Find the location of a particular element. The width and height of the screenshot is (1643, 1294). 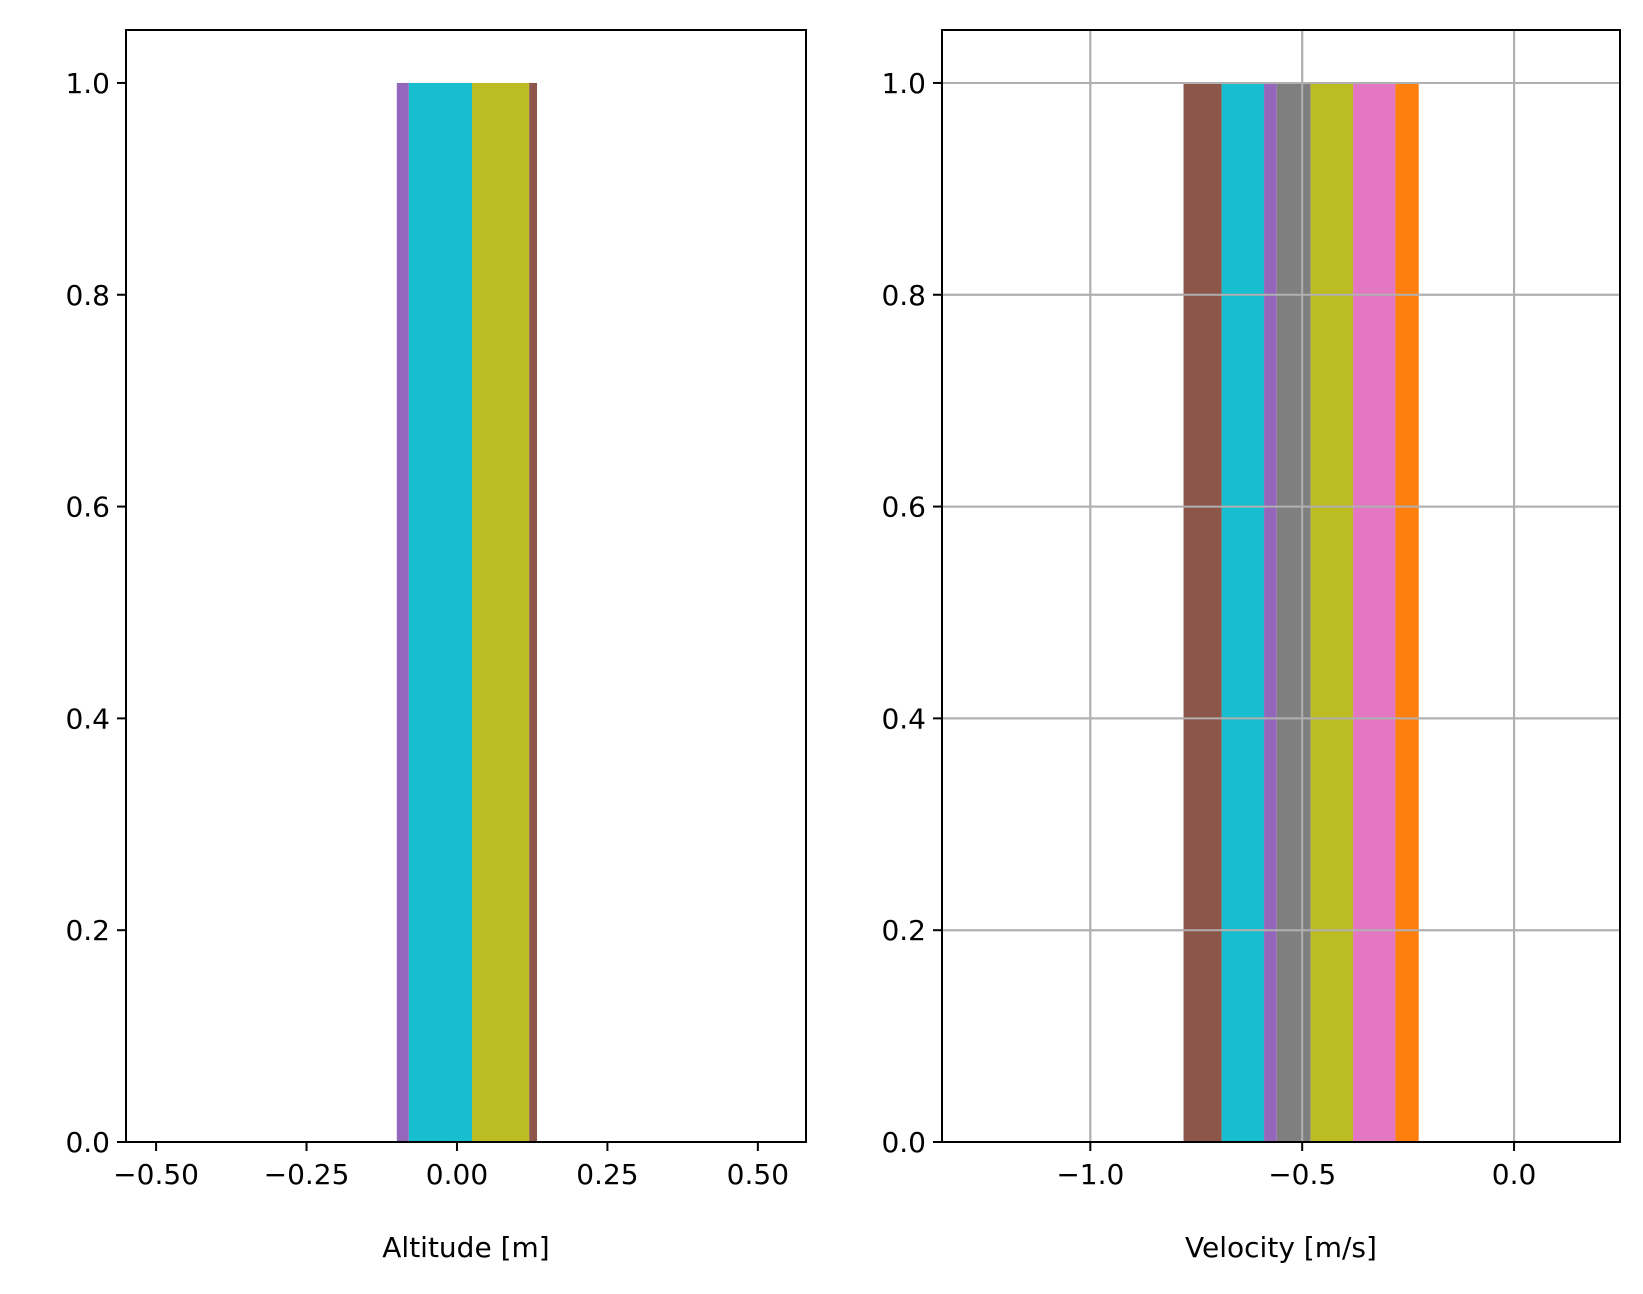

velocity-ytick-label-5: 1.0 is located at coordinates (903, 83).